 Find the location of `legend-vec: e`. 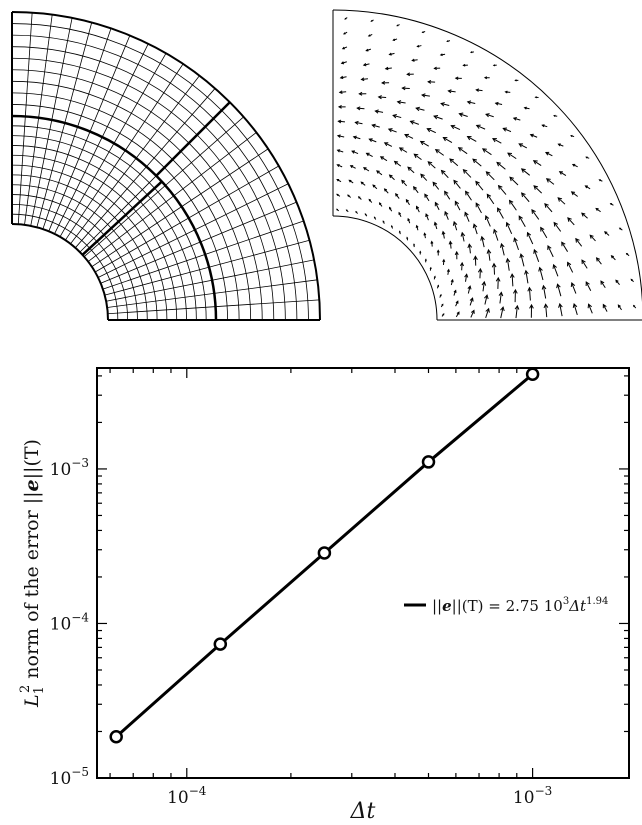

legend-vec: e is located at coordinates (447, 606).